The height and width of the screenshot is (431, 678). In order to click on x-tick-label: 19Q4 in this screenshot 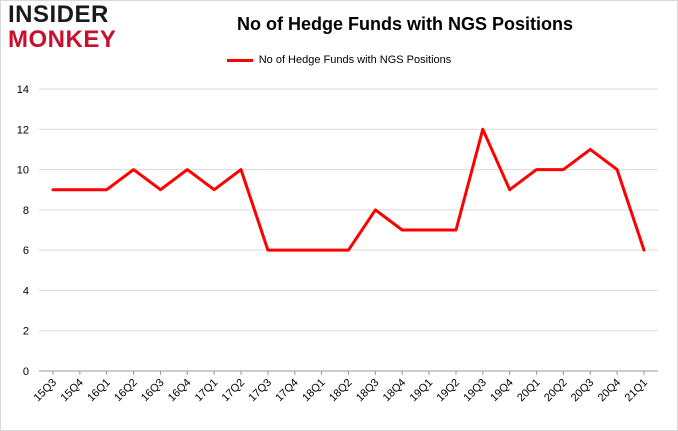, I will do `click(502, 391)`.